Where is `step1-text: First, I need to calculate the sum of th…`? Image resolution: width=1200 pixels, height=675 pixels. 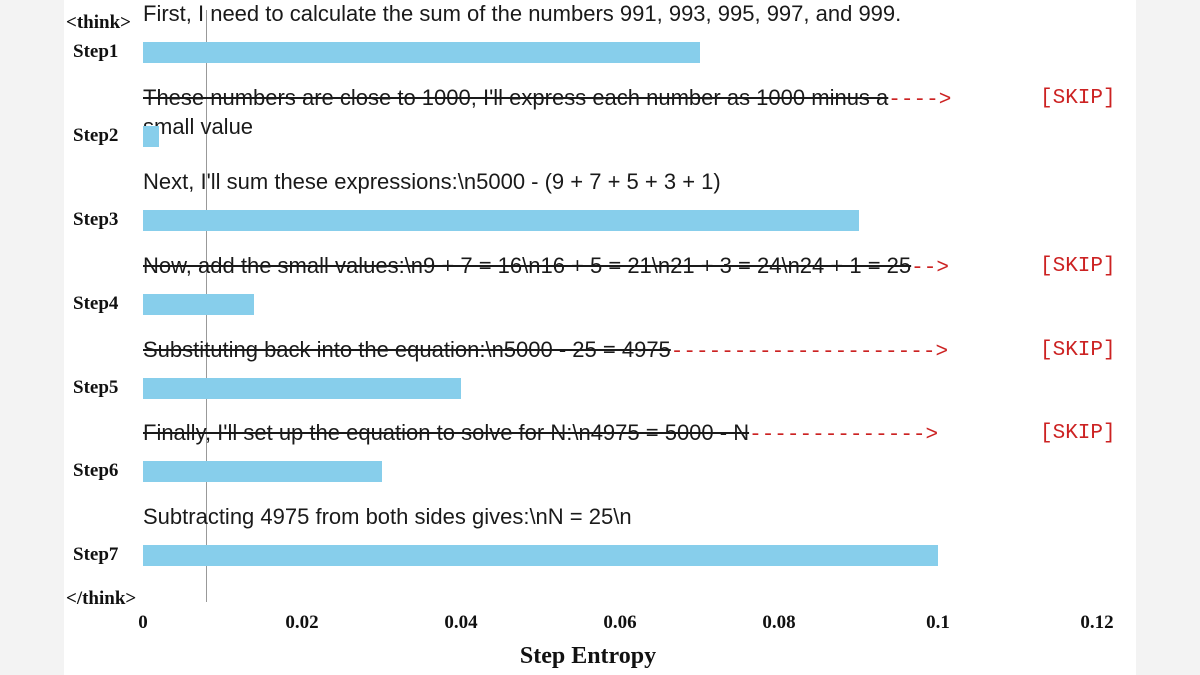
step1-text: First, I need to calculate the sum of th… is located at coordinates (522, 14).